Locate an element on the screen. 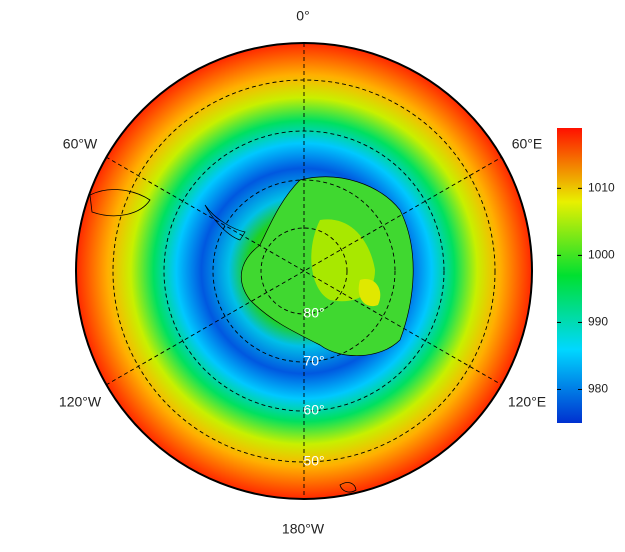  longitude-label: 60°E is located at coordinates (527, 144).